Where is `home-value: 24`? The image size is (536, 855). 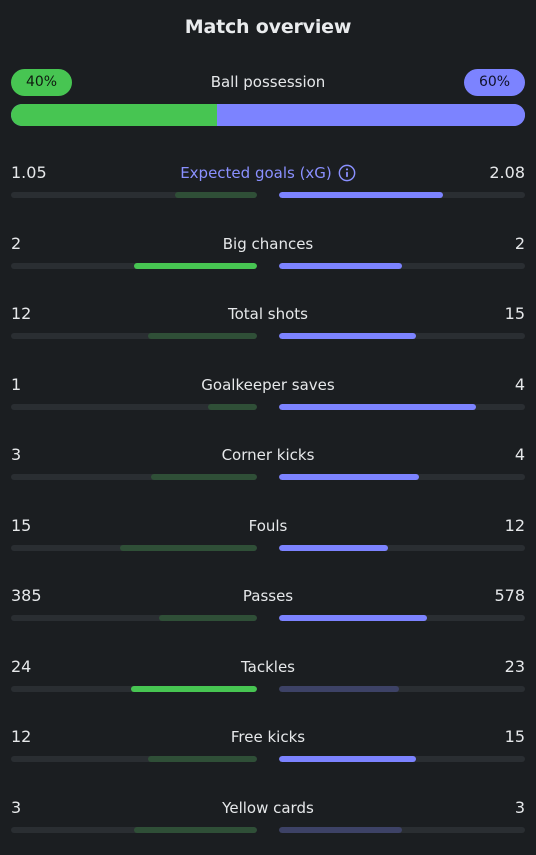
home-value: 24 is located at coordinates (21, 666).